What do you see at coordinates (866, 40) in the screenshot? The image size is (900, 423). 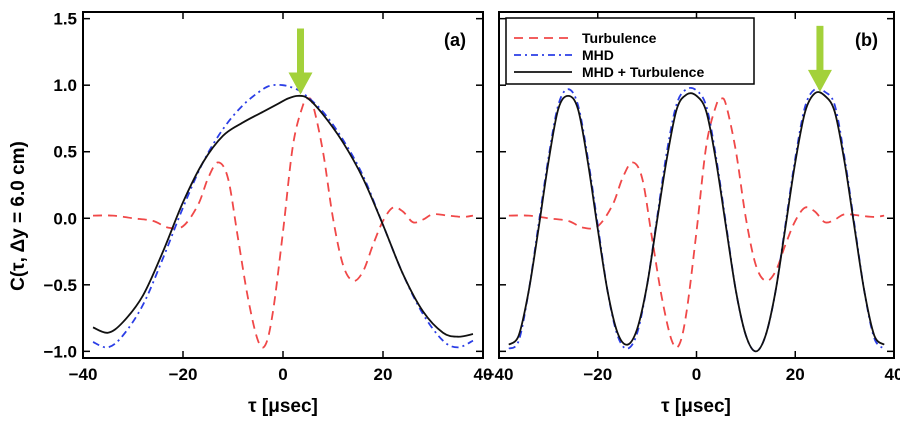 I see `panel-b-label: (b)` at bounding box center [866, 40].